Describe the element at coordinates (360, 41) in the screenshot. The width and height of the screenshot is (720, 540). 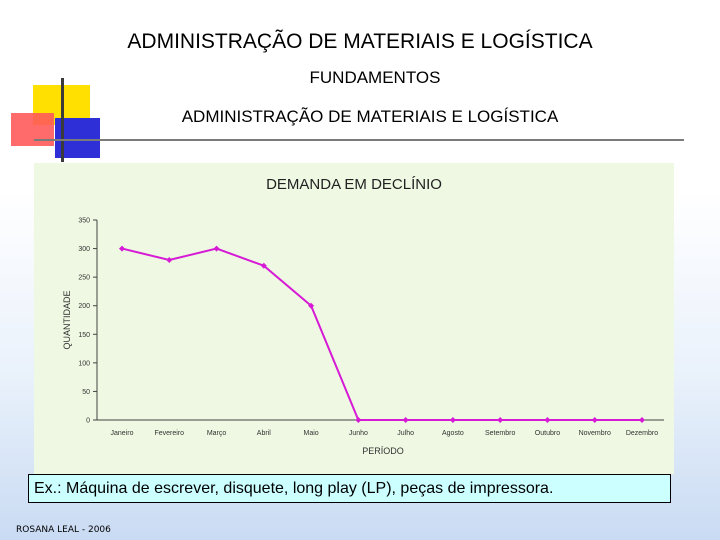
I see `slide-title: ADMINISTRAÇÃO DE MATERIAIS E LOGÍSTICA` at that location.